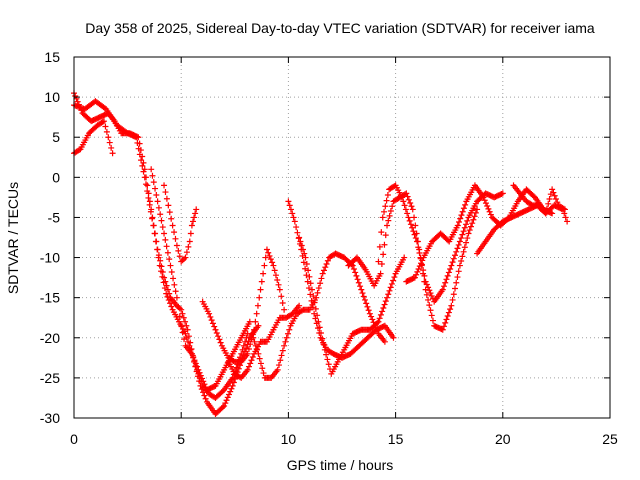 This screenshot has width=640, height=480. I want to click on y-tick-label: 10, so click(52, 97).